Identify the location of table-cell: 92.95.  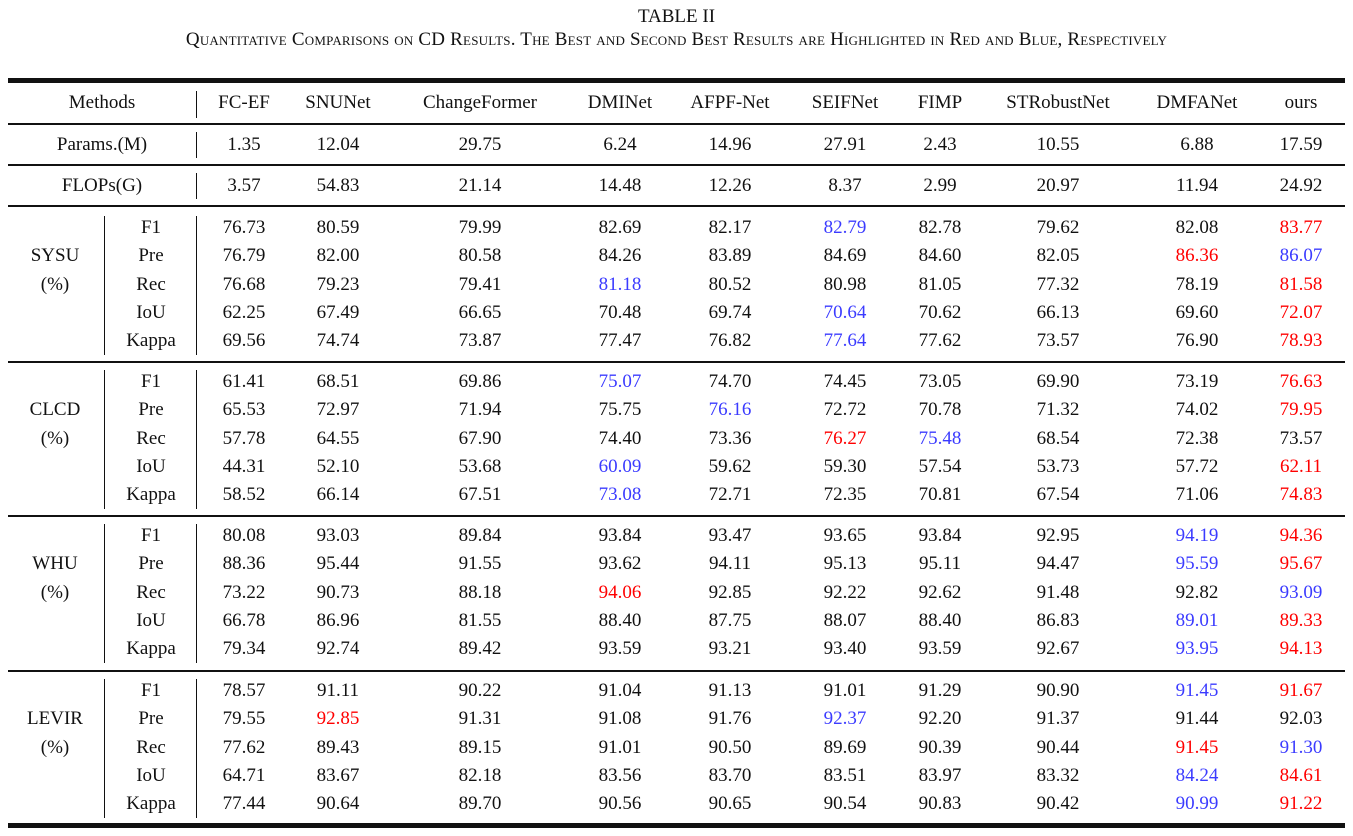
(1058, 535).